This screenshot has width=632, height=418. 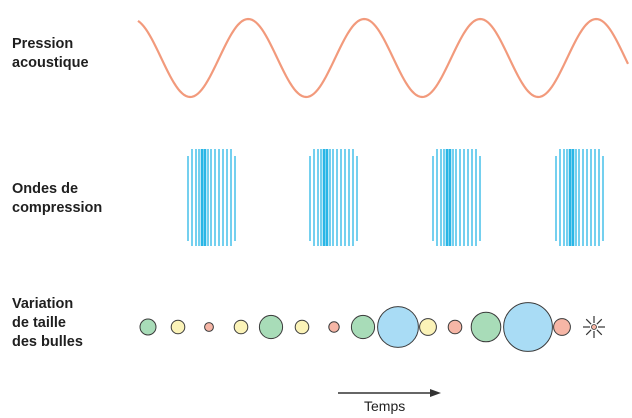 I want to click on bubble-collapse-burst, so click(x=594, y=327).